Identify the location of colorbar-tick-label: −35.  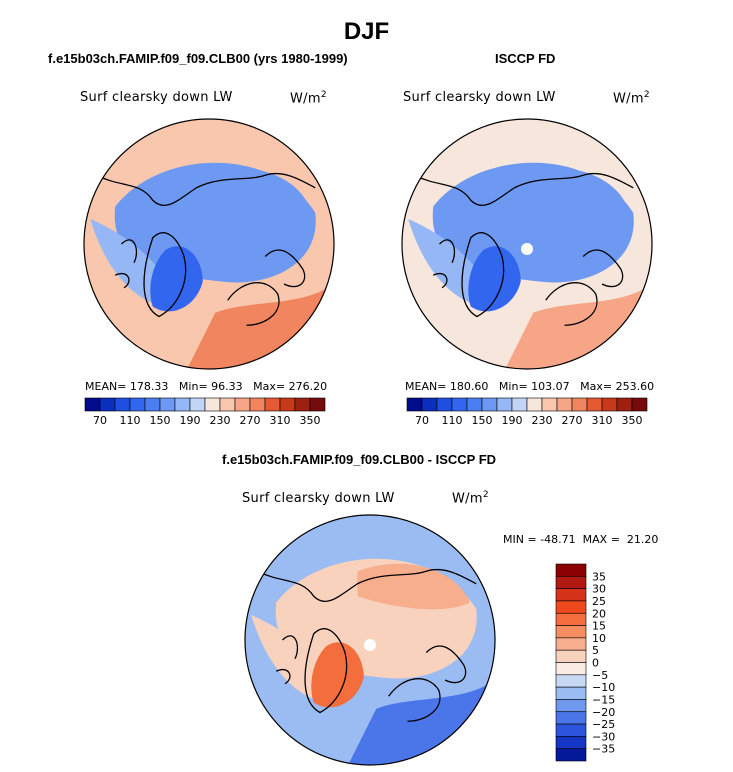
(603, 749).